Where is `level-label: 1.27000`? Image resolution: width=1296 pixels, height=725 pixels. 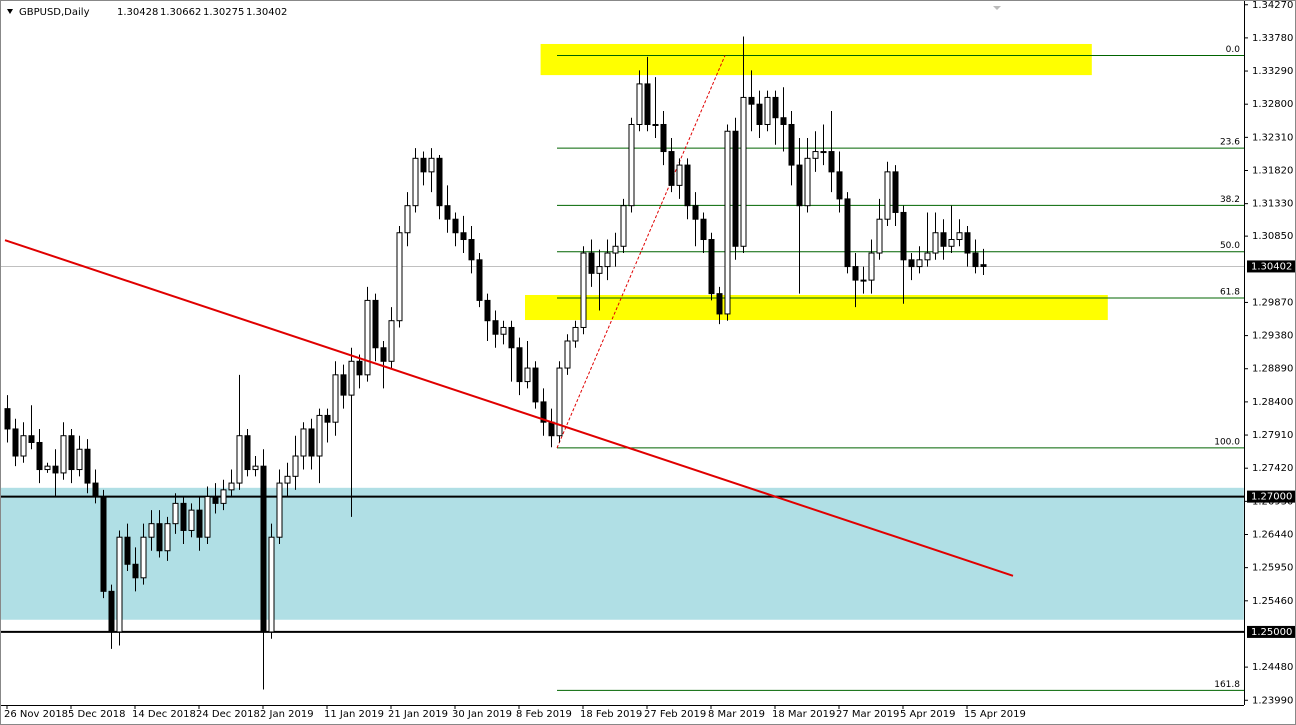
level-label: 1.27000 is located at coordinates (1271, 497).